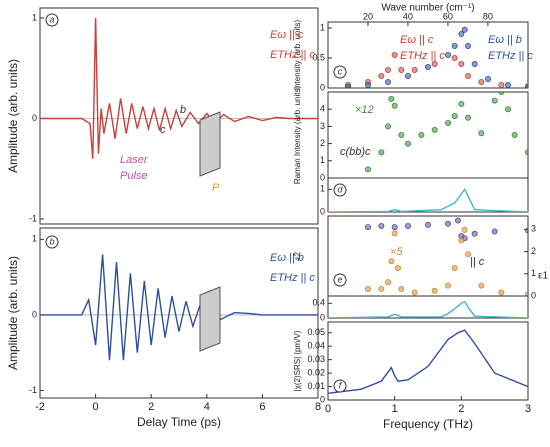 The width and height of the screenshot is (550, 447). What do you see at coordinates (448, 16) in the screenshot?
I see `x2-tick-label: 60` at bounding box center [448, 16].